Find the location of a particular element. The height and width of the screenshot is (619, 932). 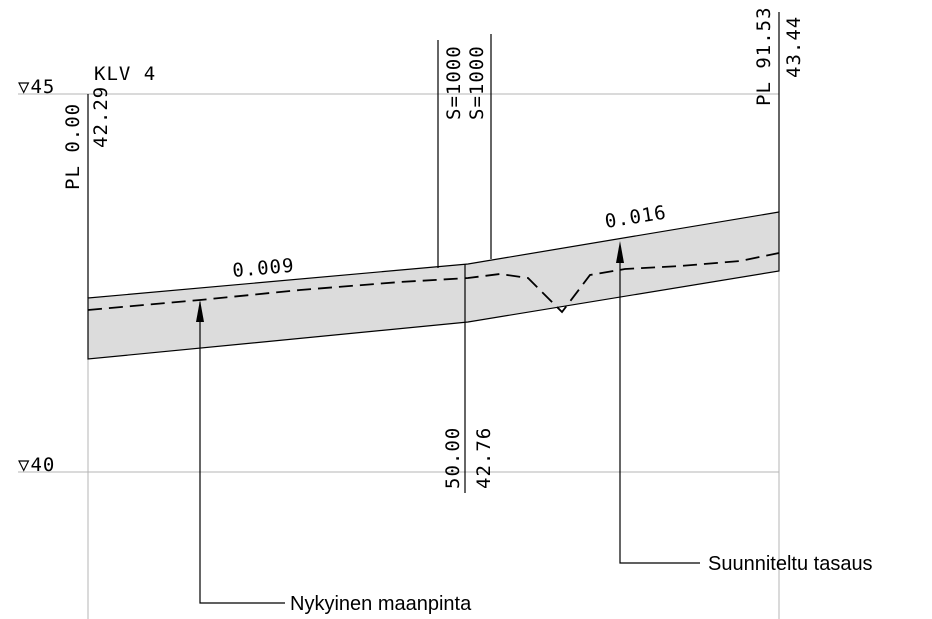

planned-grade-arrowhead is located at coordinates (620, 252).